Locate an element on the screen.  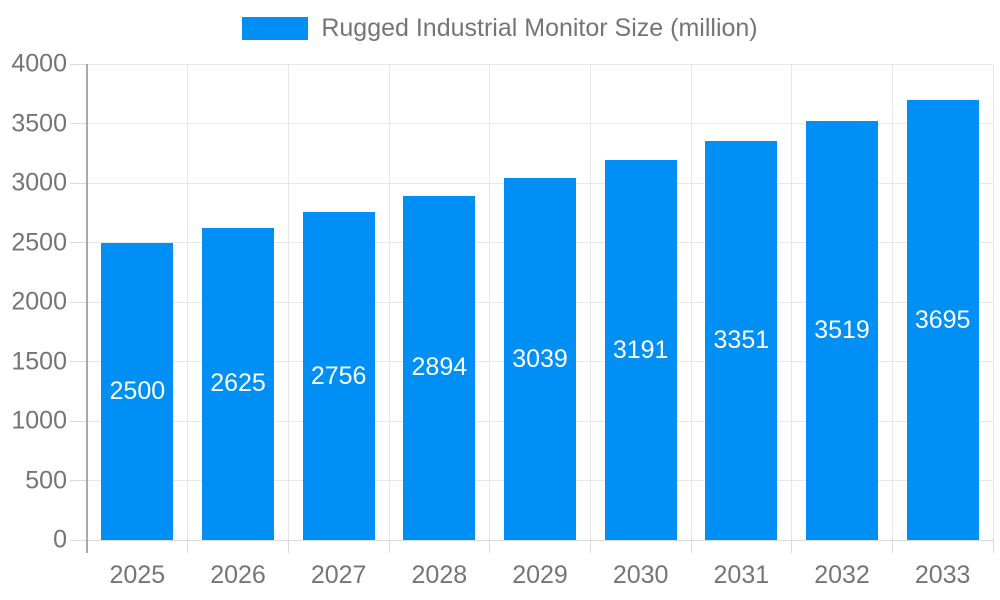
bar: 2500 is located at coordinates (137, 391).